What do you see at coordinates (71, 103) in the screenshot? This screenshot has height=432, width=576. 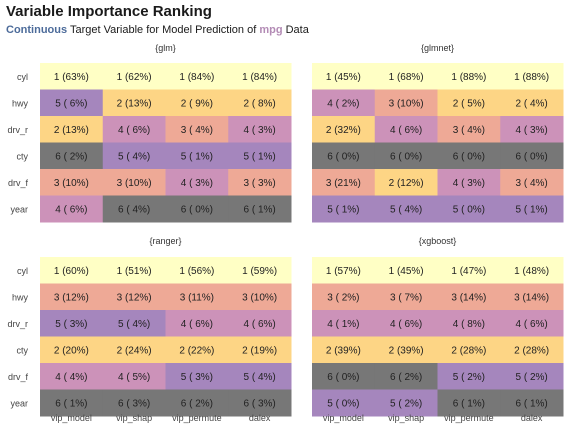 I see `cell-label: 5 ( 6%)` at bounding box center [71, 103].